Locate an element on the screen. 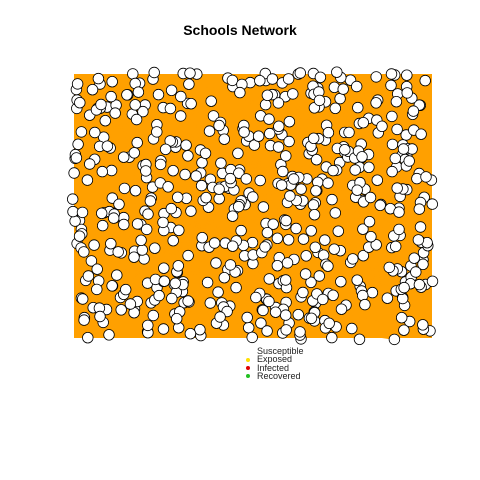  legend-label-susceptible: Susceptible is located at coordinates (280, 351).